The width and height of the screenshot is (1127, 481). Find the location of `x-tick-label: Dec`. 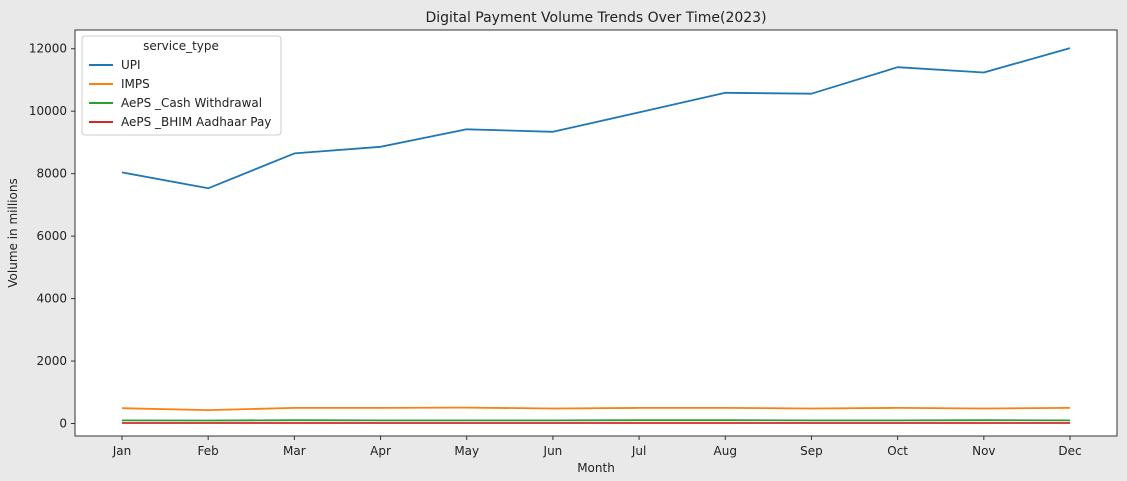

x-tick-label: Dec is located at coordinates (1069, 451).